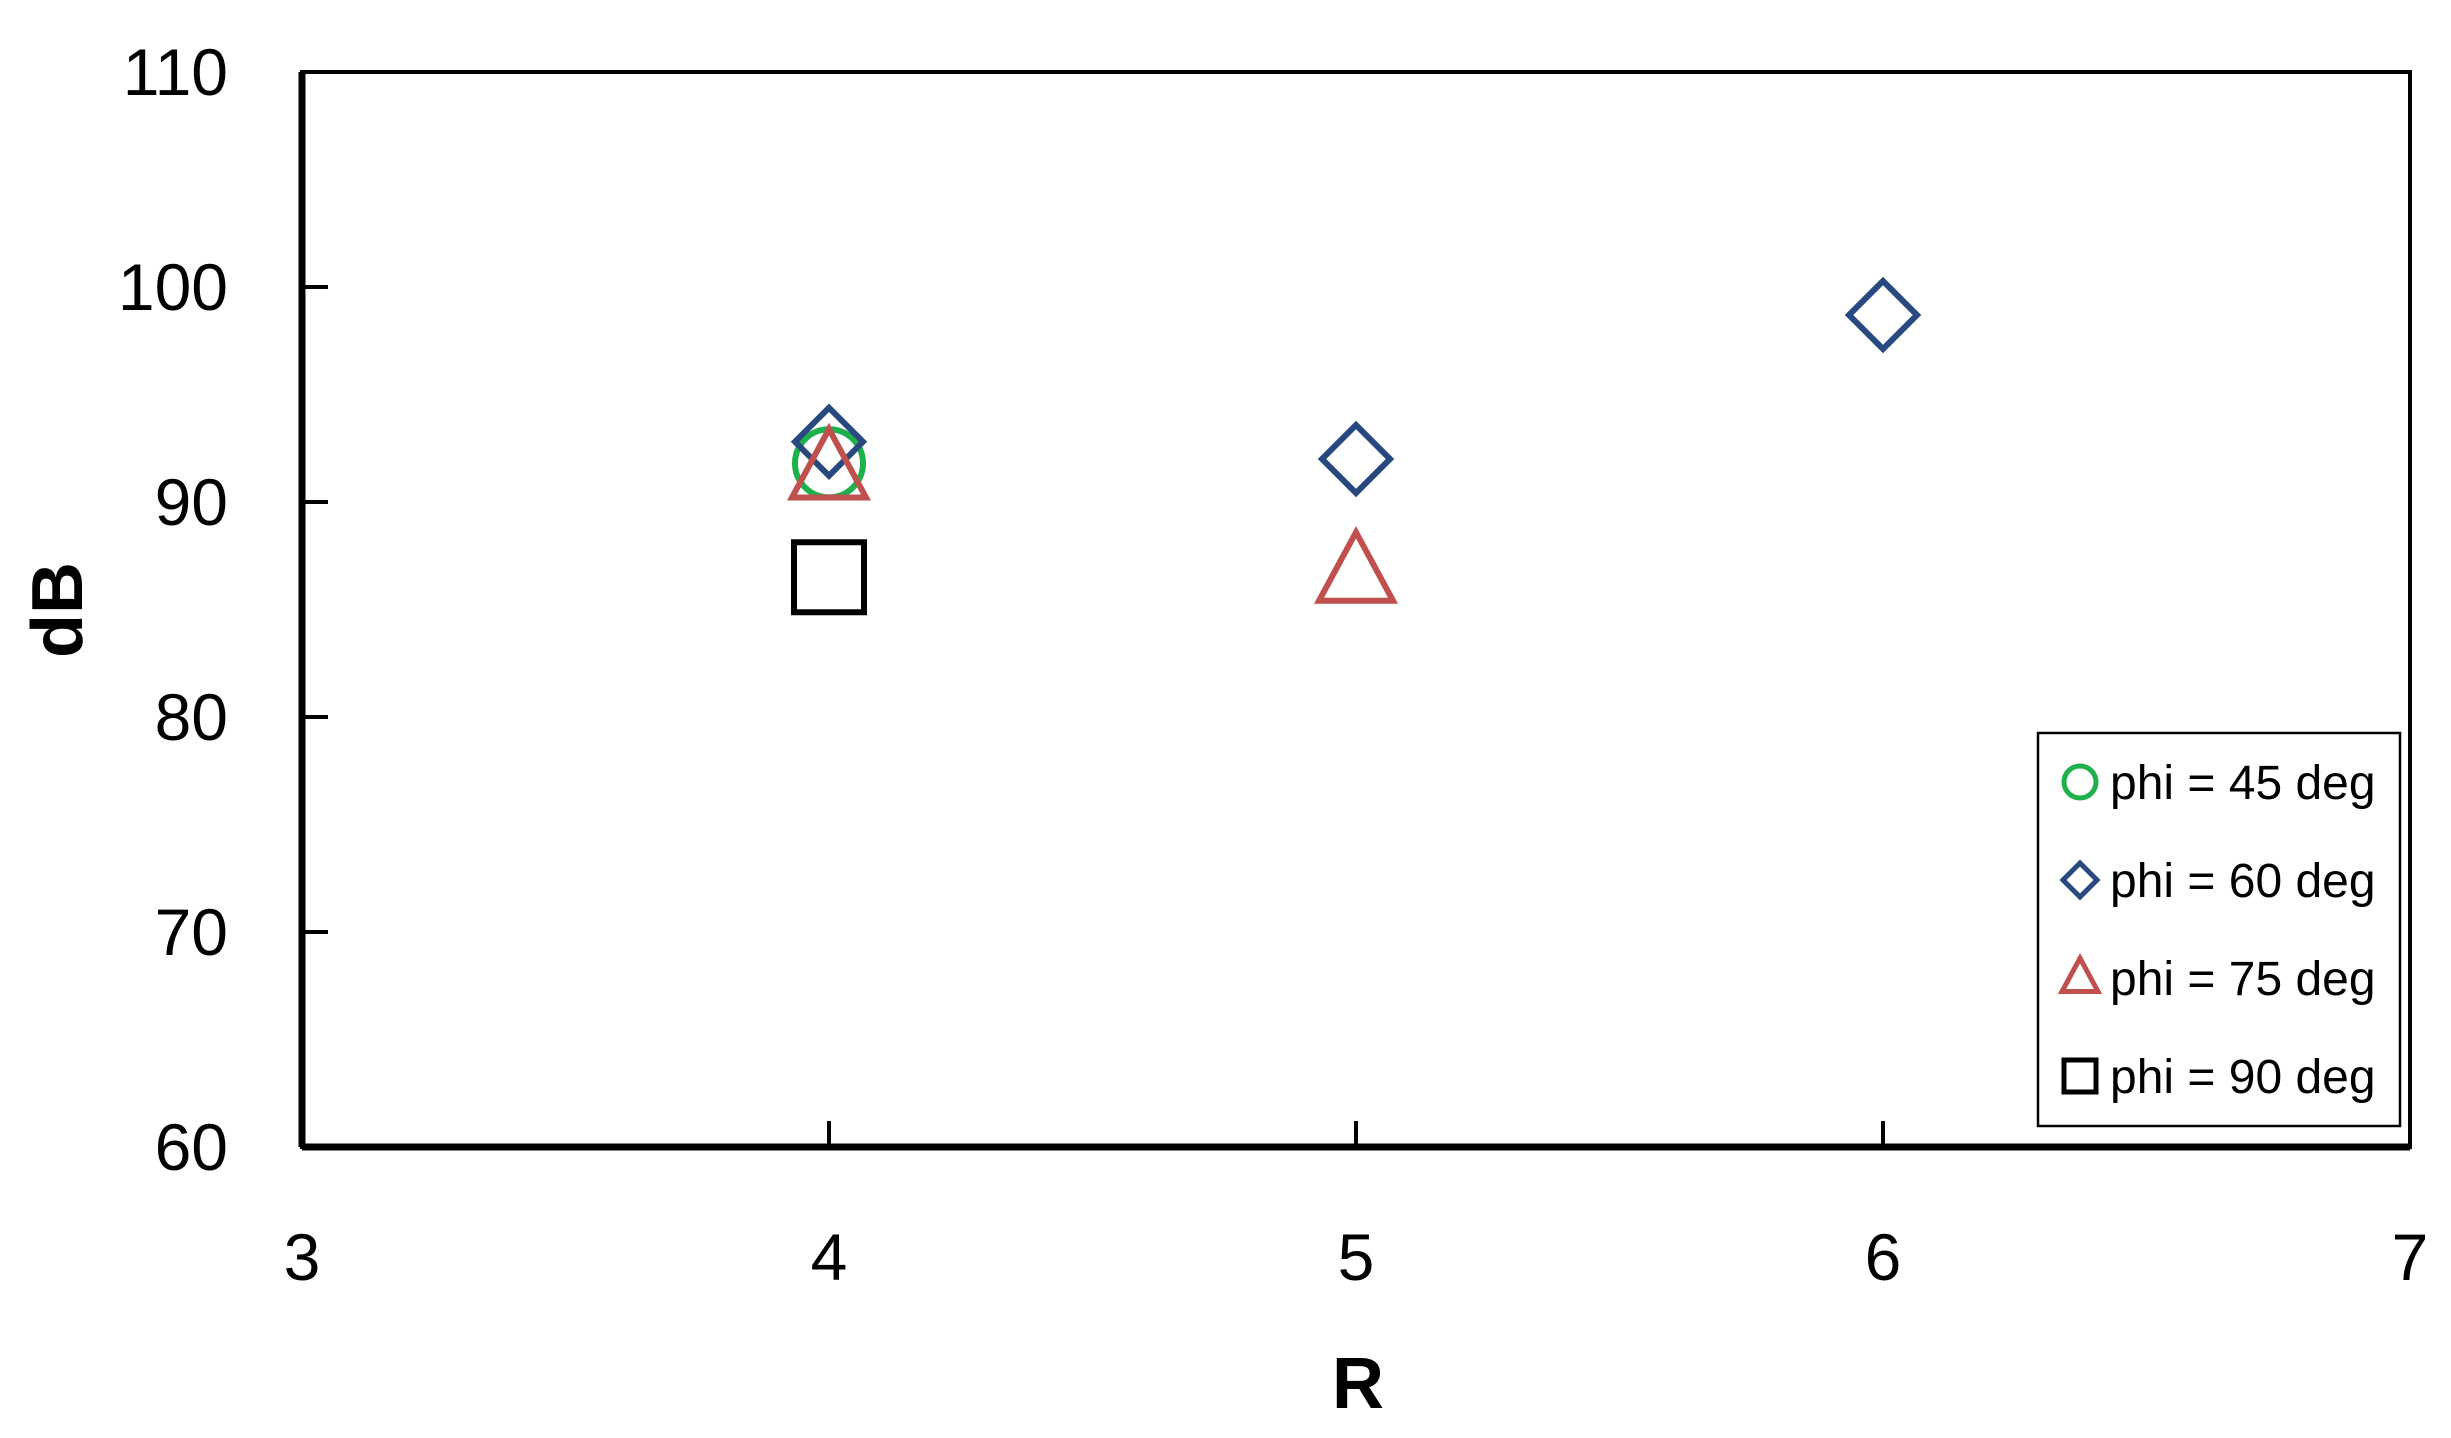 The width and height of the screenshot is (2451, 1438). I want to click on y-tick-label: 90, so click(191, 502).